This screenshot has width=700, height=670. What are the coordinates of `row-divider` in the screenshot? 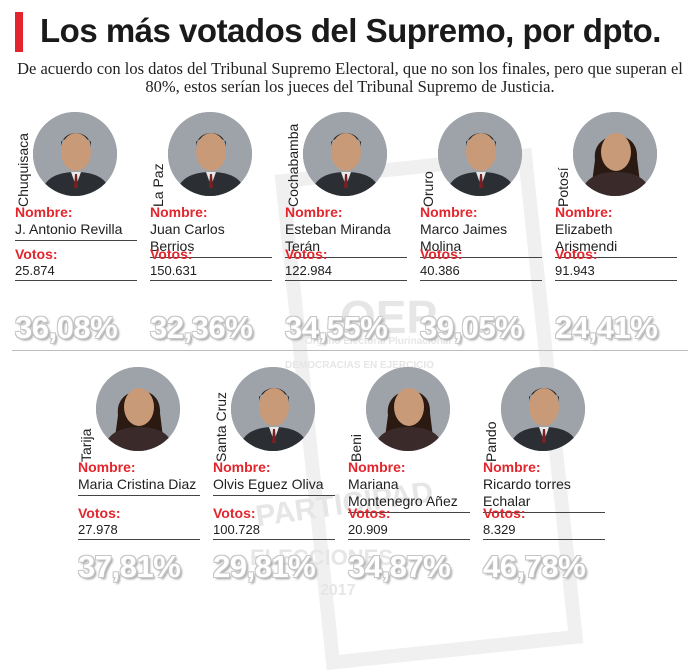 It's located at (350, 350).